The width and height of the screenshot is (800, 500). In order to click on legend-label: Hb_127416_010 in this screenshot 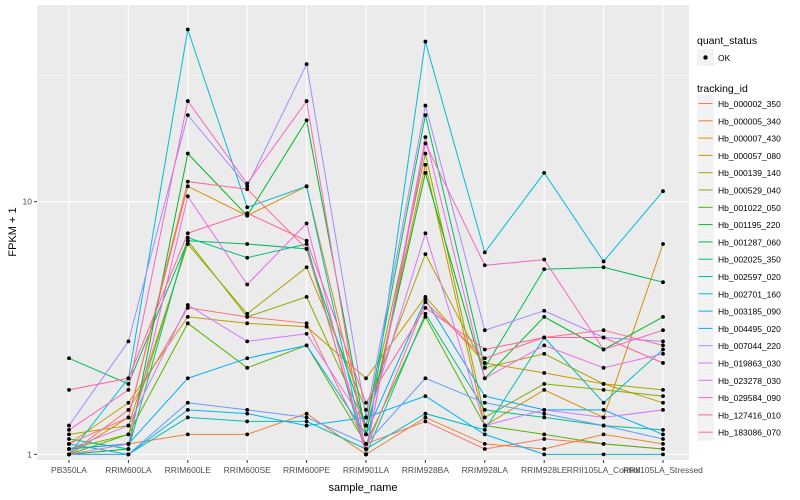, I will do `click(749, 415)`.